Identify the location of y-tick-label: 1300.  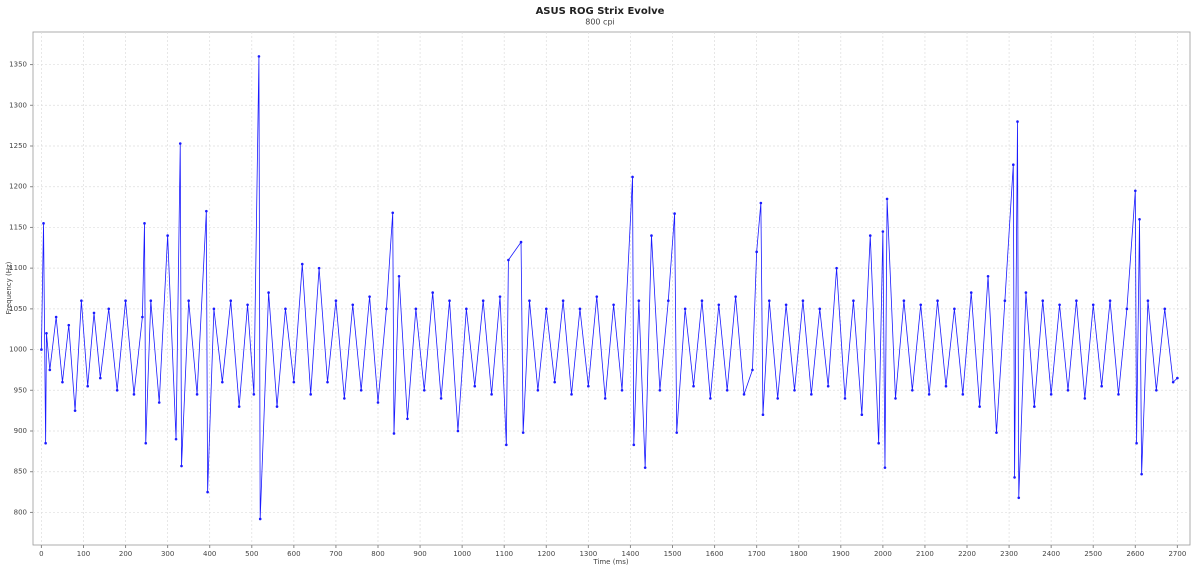
(18, 105).